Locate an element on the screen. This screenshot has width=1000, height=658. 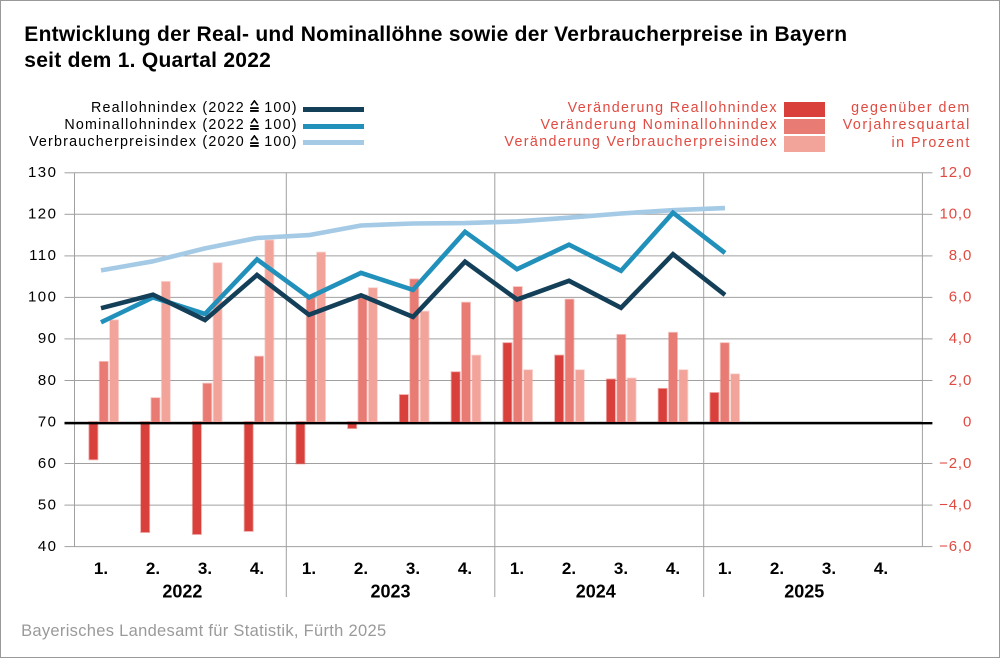
svg-text: 130 is located at coordinates (43, 172).